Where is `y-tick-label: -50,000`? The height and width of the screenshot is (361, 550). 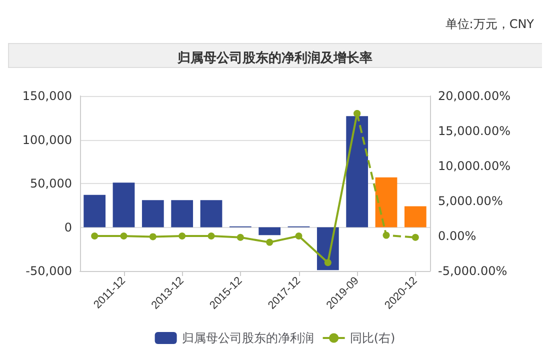 y-tick-label: -50,000 is located at coordinates (49, 271).